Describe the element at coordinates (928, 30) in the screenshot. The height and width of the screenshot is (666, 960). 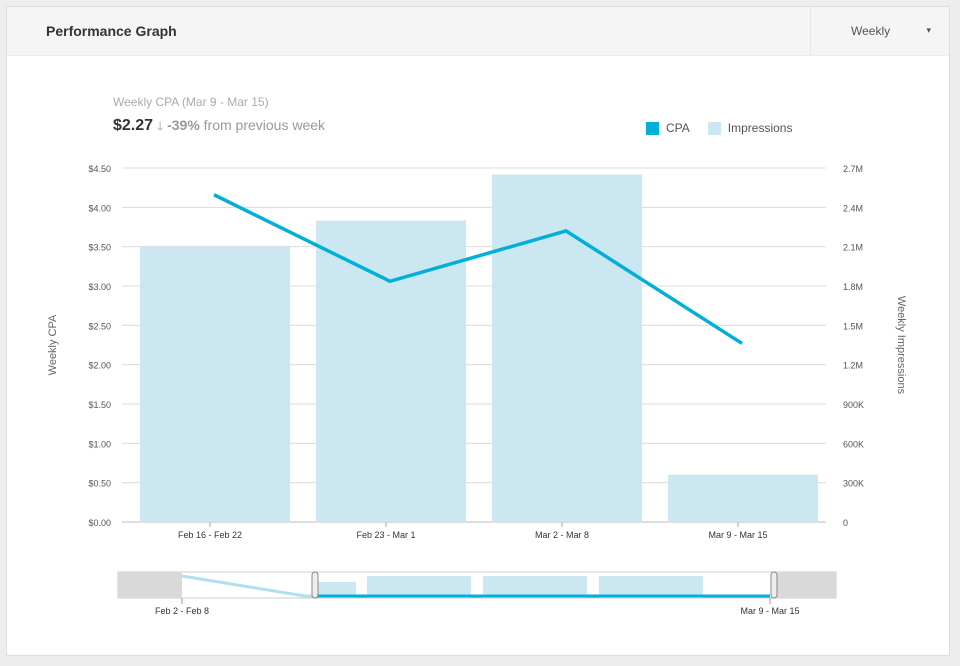
I see `chevron-down-icon: ▾` at that location.